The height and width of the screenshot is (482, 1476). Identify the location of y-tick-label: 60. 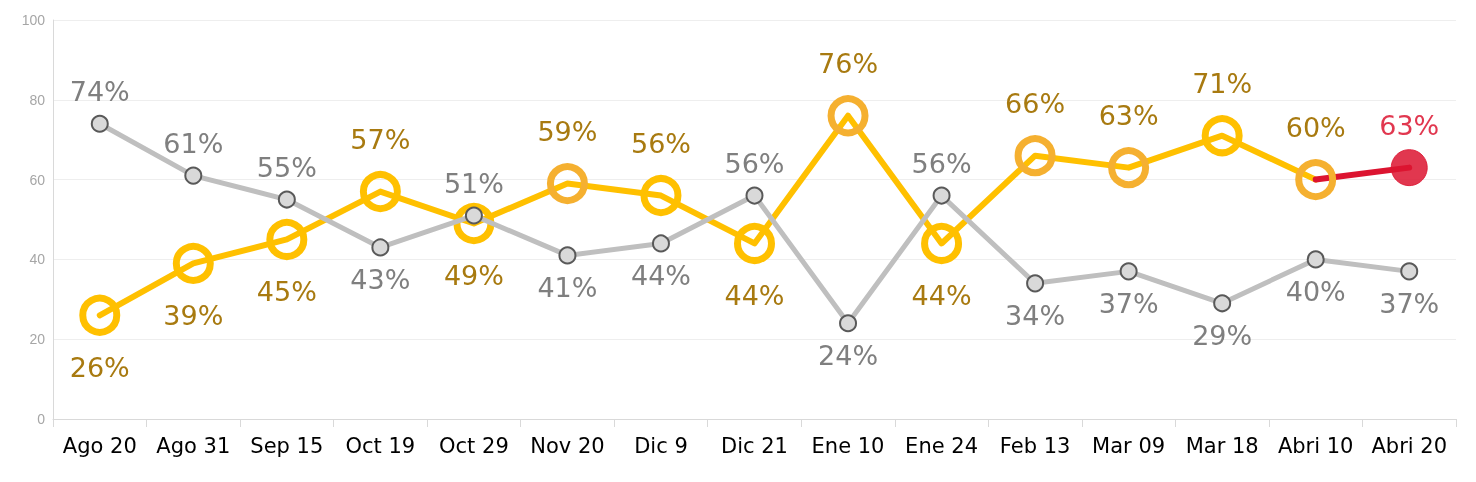
(37, 179).